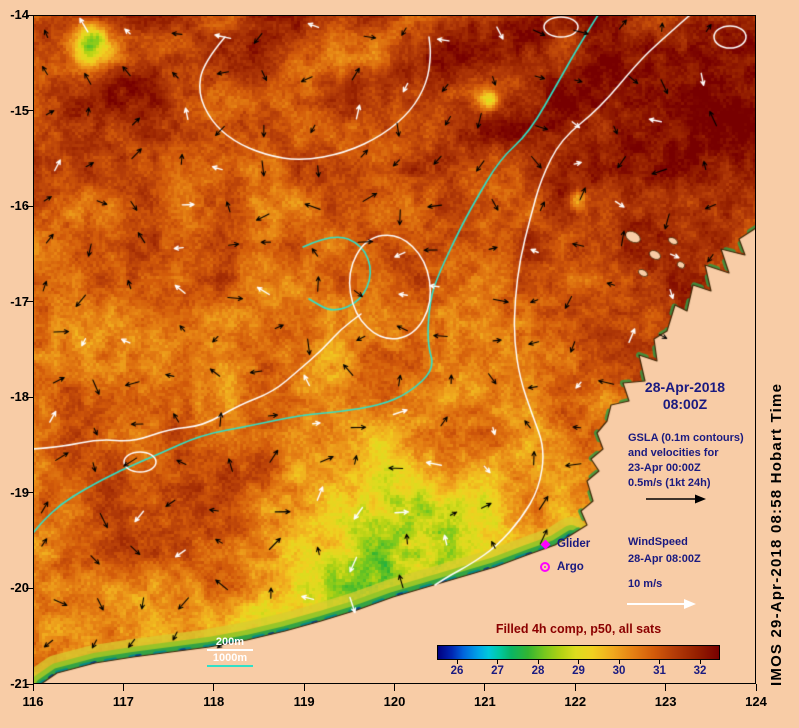  I want to click on colorbar-tick-label: 26, so click(457, 671).